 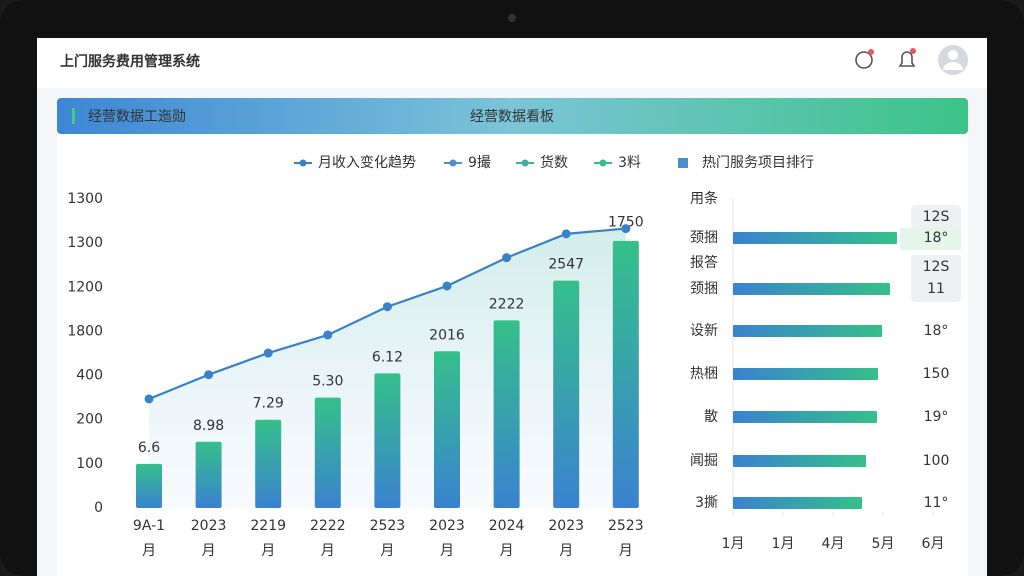 I want to click on banner, so click(x=512, y=116).